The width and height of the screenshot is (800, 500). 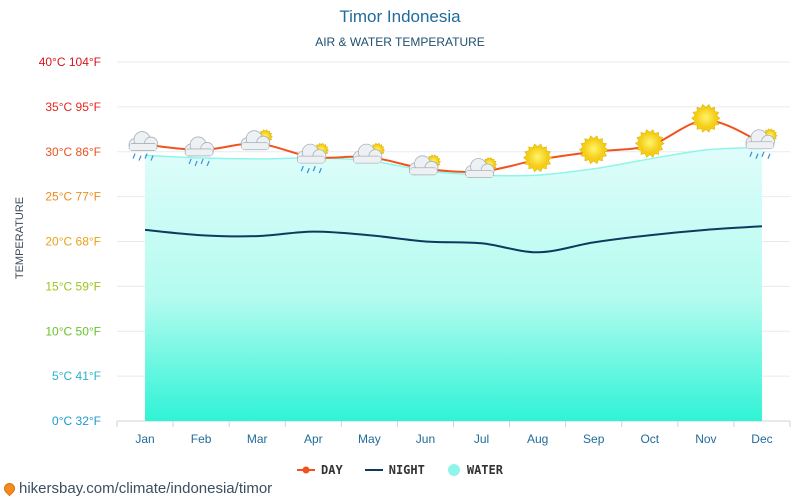 I want to click on night-line-swatch-icon, so click(x=373, y=470).